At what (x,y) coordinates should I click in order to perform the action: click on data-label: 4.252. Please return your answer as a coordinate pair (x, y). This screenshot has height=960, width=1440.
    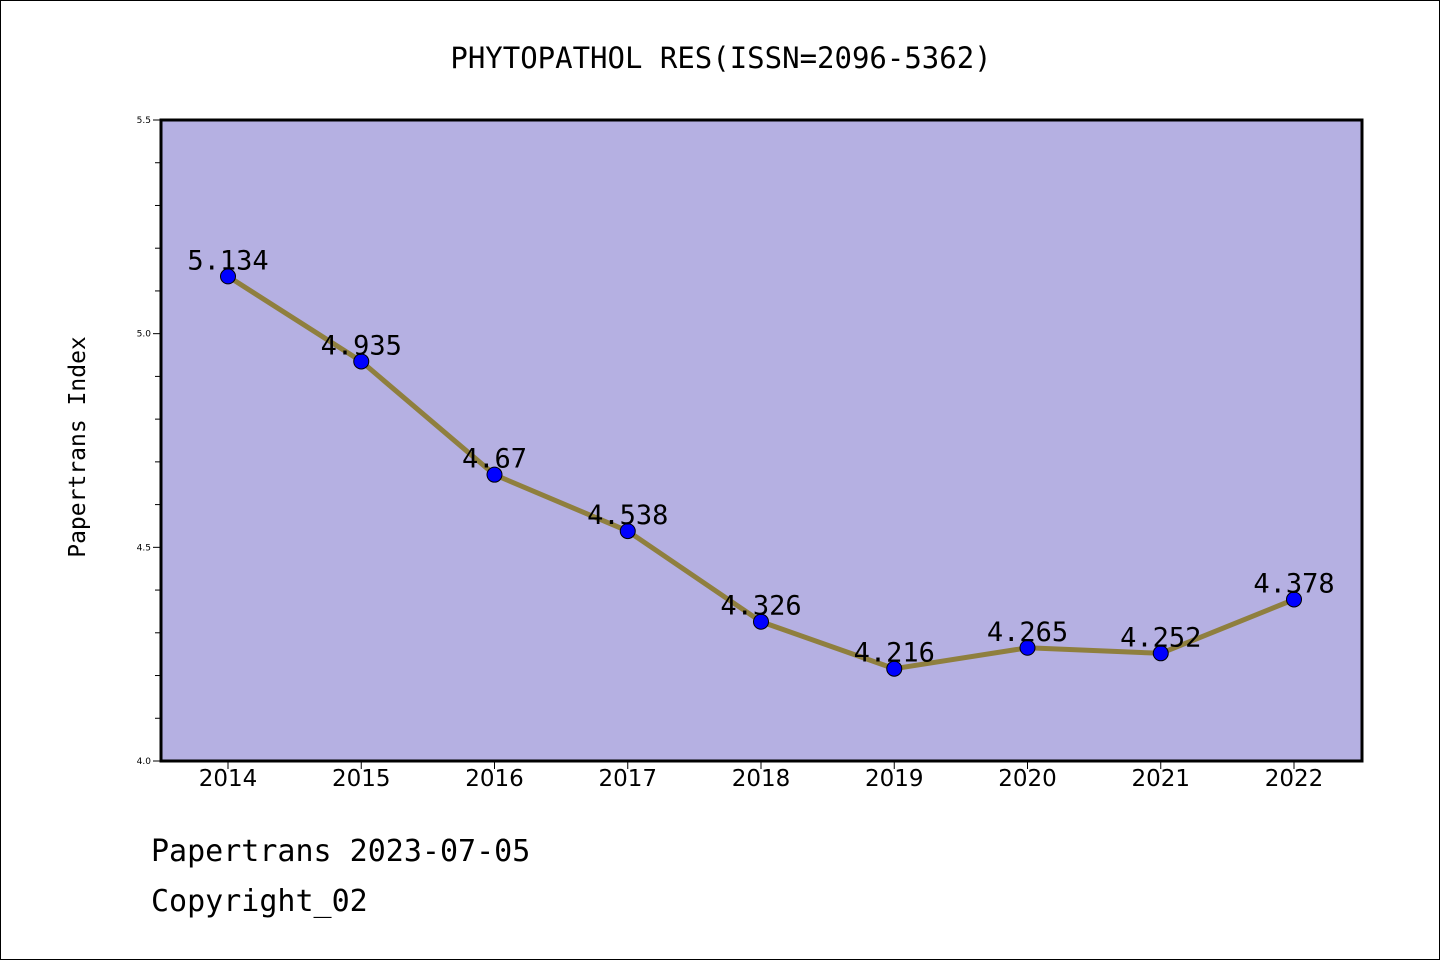
    Looking at the image, I should click on (1160, 637).